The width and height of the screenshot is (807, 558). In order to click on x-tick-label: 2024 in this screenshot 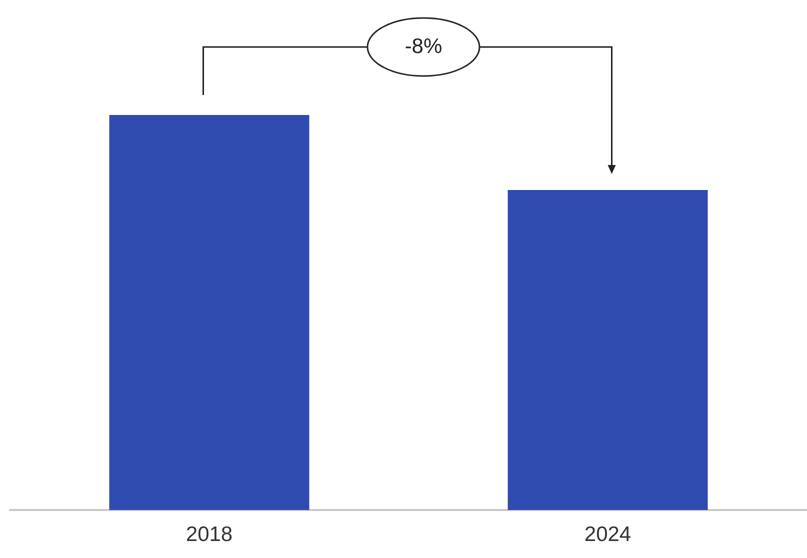, I will do `click(608, 534)`.